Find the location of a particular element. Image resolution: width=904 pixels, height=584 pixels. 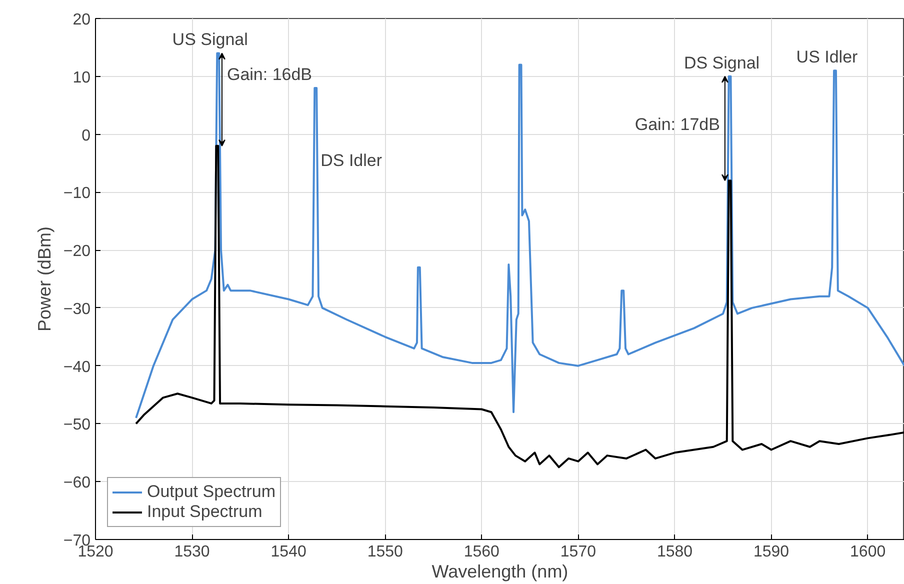

x-tick-label: 1590 is located at coordinates (771, 552).